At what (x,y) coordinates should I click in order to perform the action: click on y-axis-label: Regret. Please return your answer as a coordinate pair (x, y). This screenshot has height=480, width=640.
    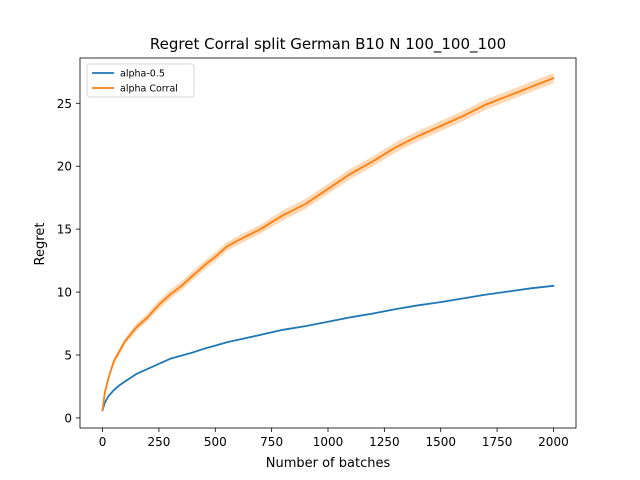
    Looking at the image, I should click on (40, 244).